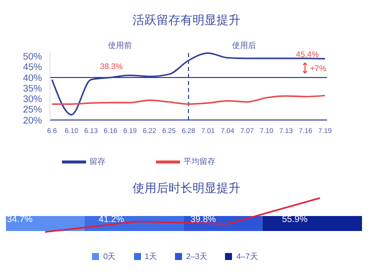 This screenshot has width=373, height=274. What do you see at coordinates (187, 20) in the screenshot?
I see `chart-title: 活跃留存有明显提升` at bounding box center [187, 20].